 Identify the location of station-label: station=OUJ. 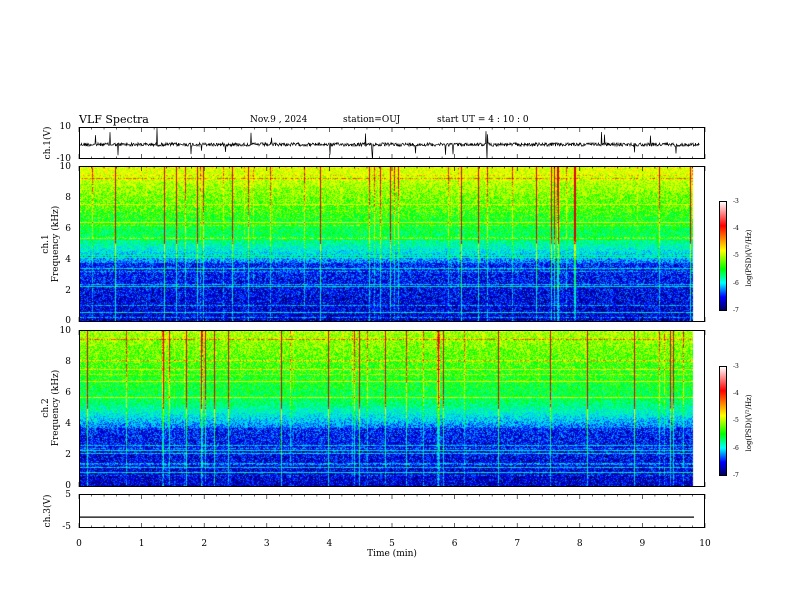
(372, 120).